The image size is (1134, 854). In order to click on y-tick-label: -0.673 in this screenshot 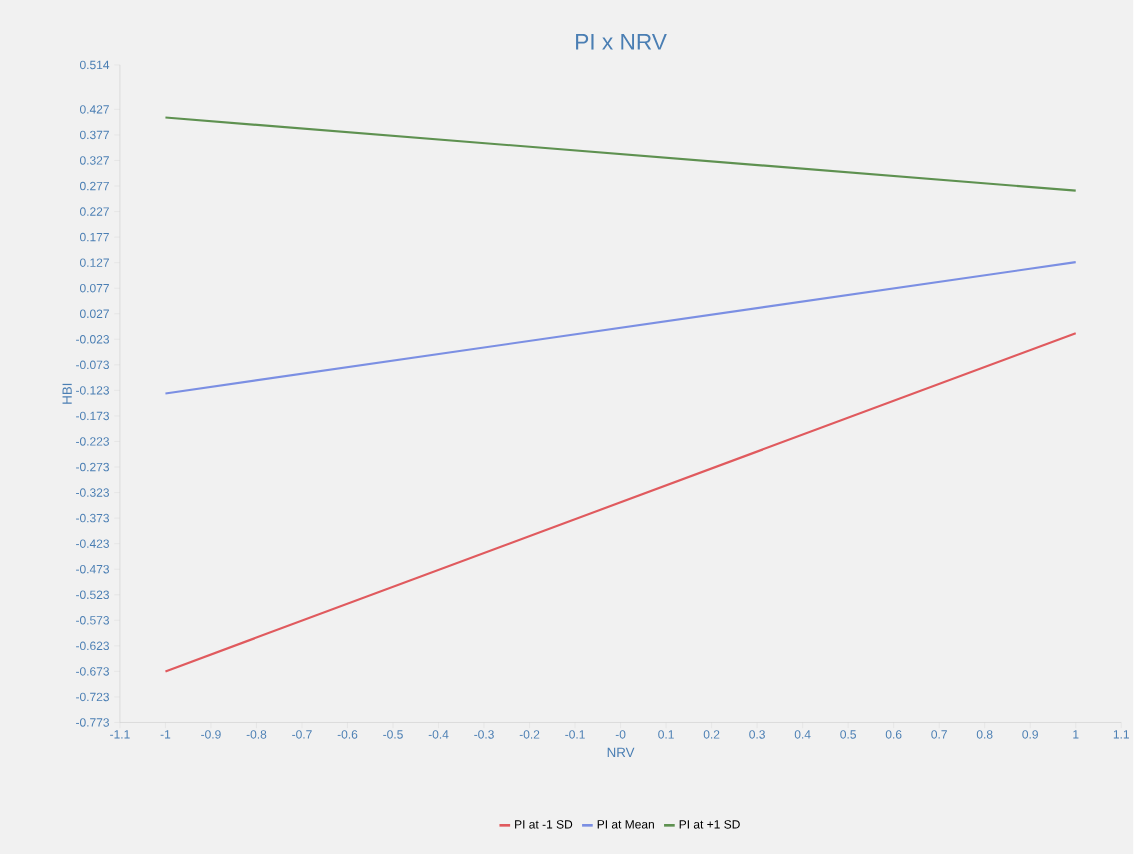, I will do `click(92, 671)`.